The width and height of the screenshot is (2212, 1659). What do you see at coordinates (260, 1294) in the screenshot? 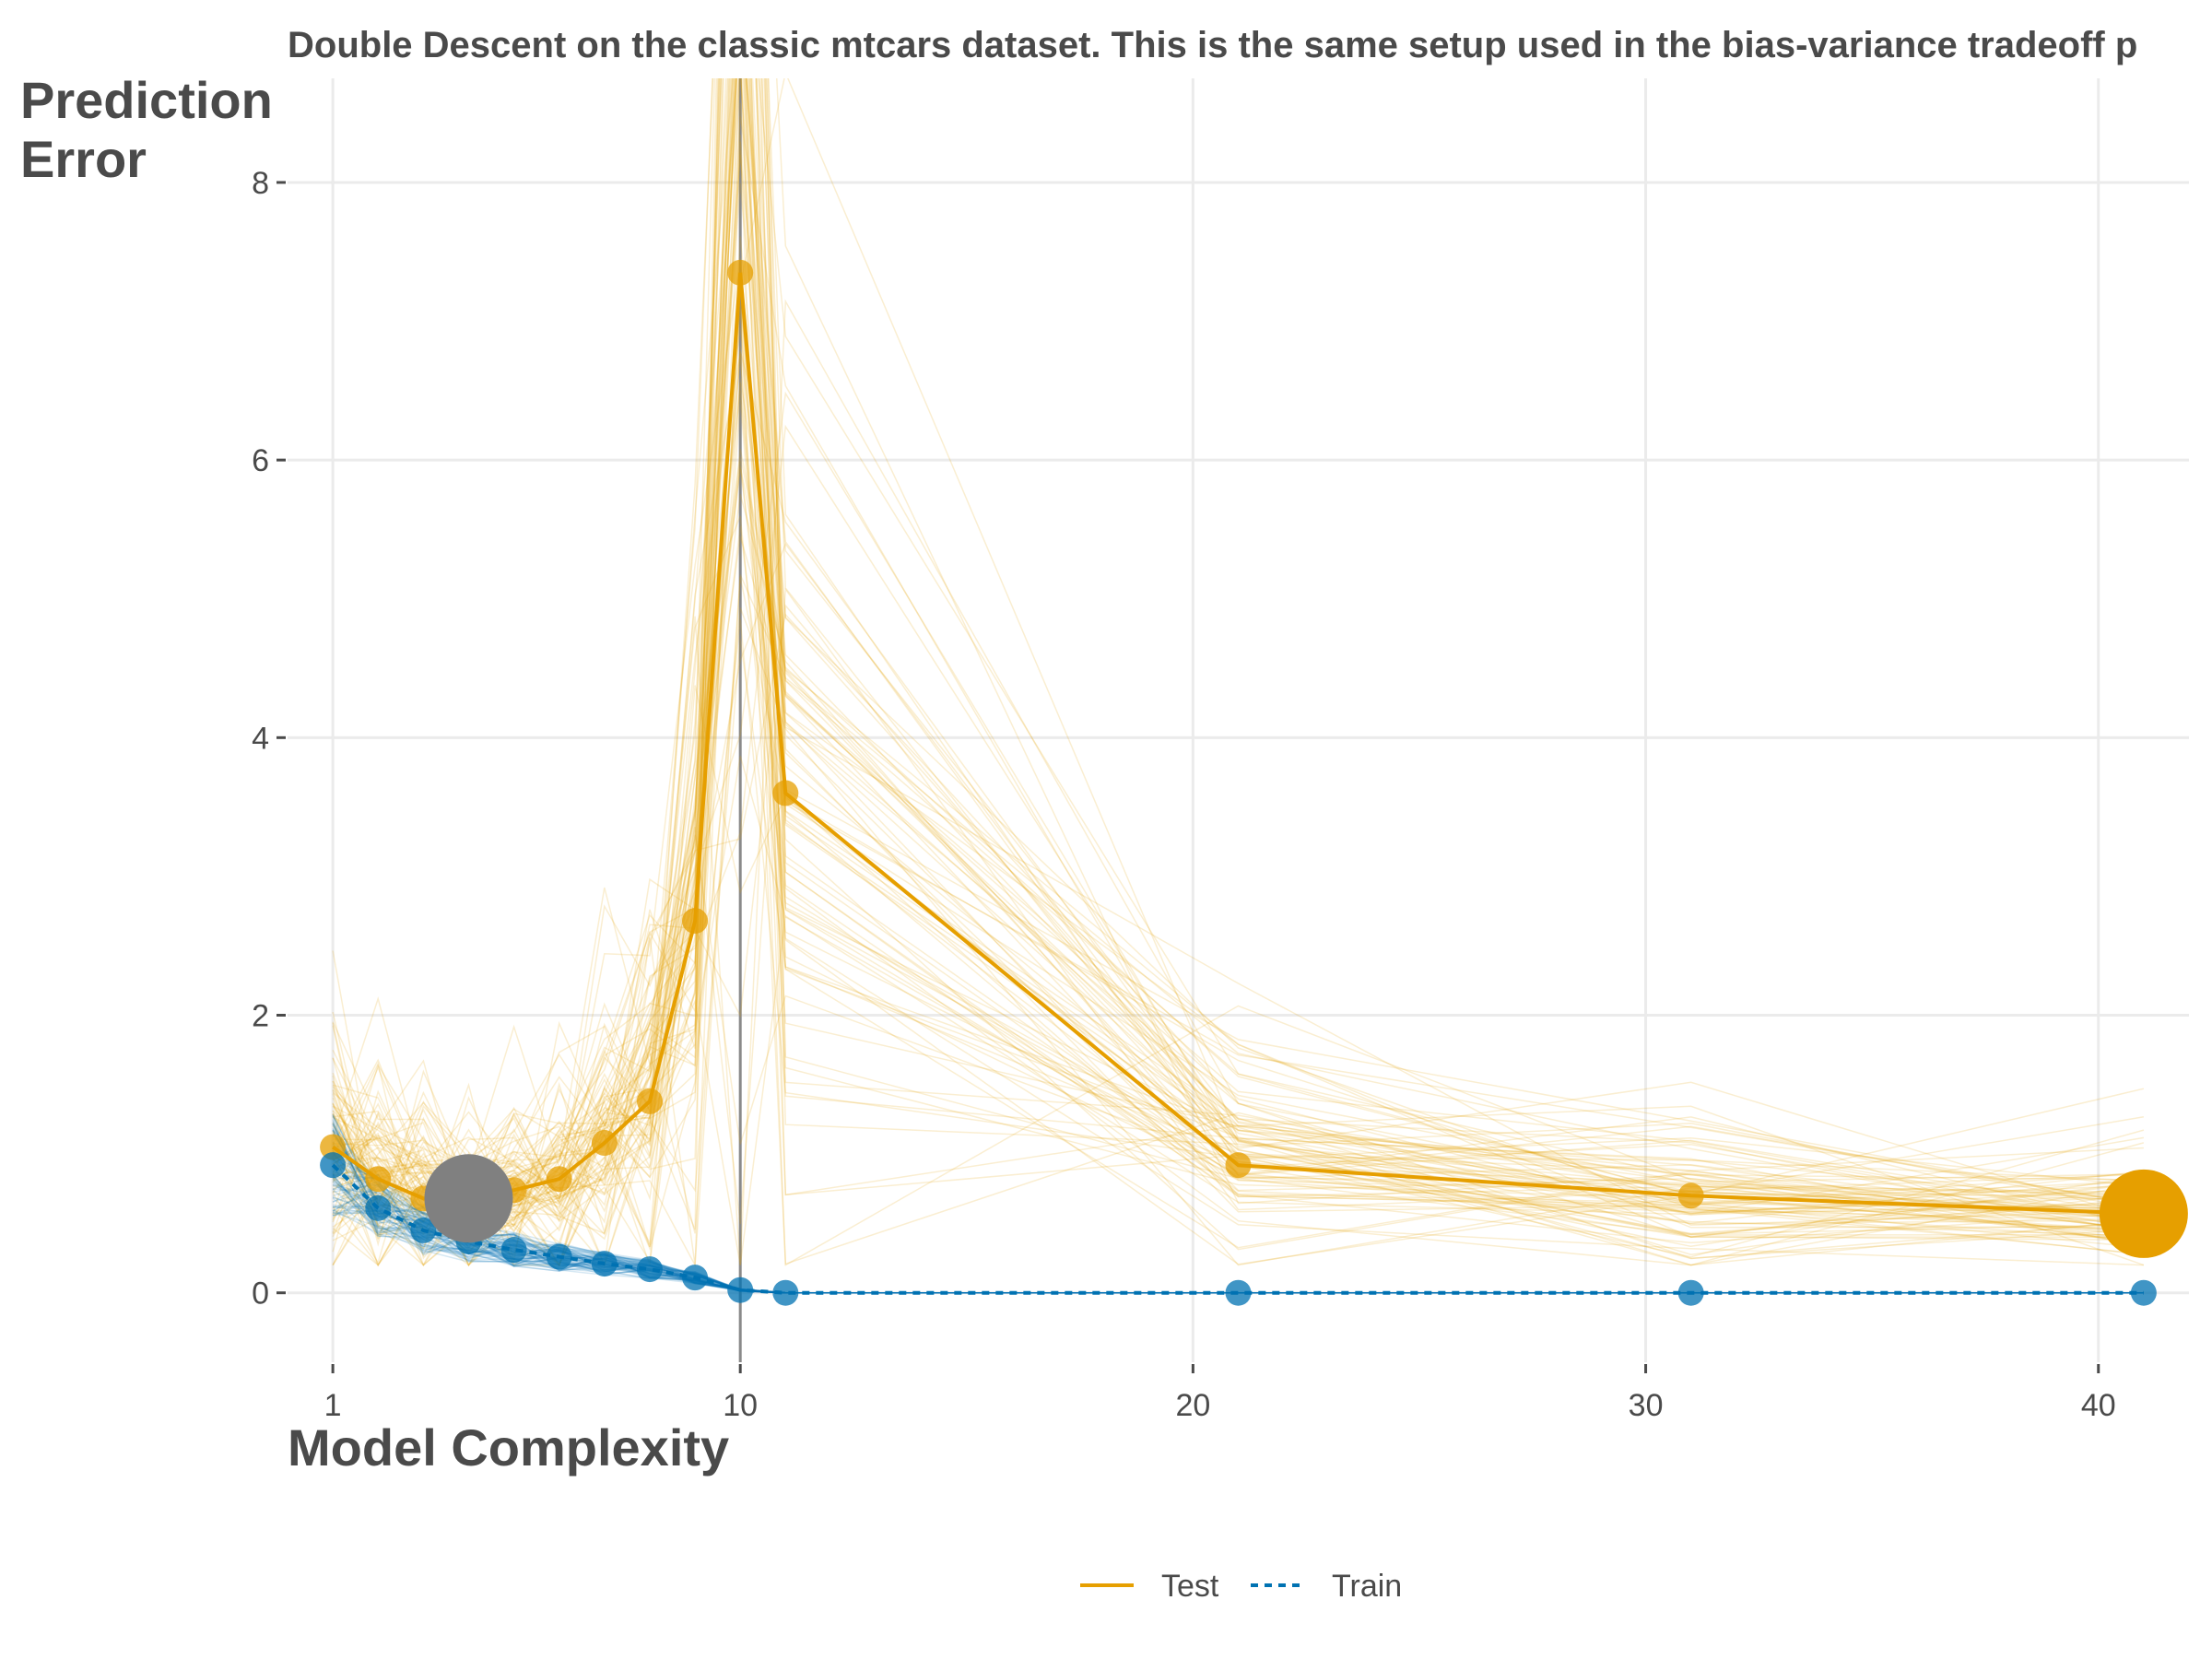
I see `y-tick-label: 0` at bounding box center [260, 1294].